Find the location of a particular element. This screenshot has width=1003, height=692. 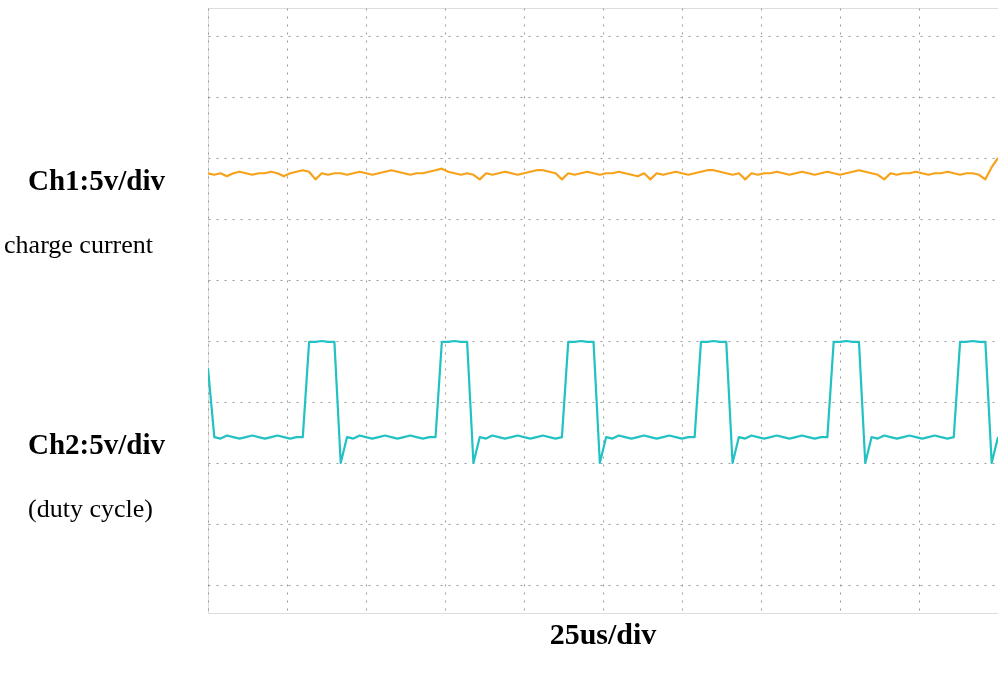

text: (duty cycle) is located at coordinates (90, 509).